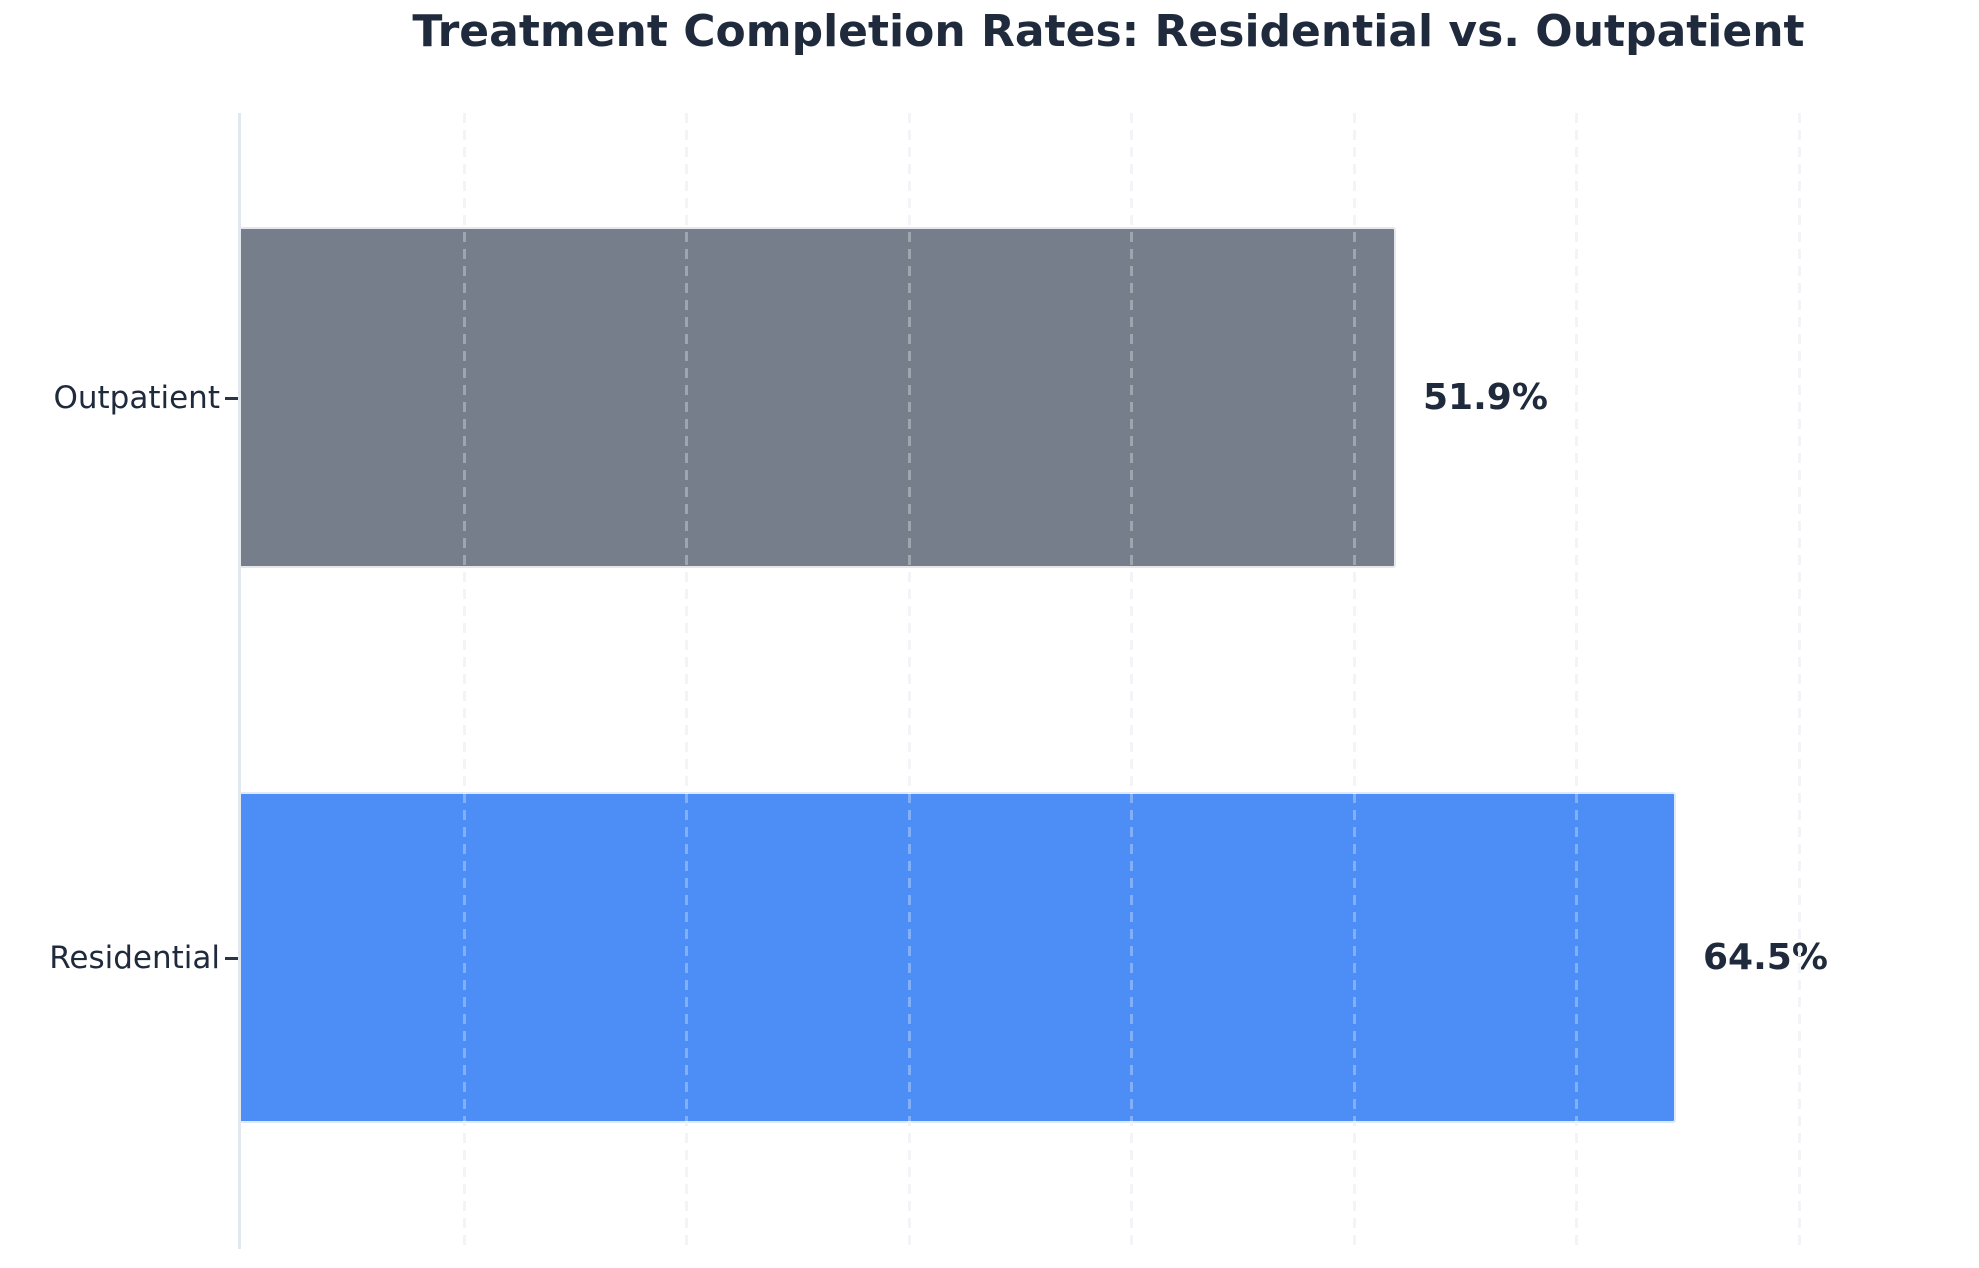 The height and width of the screenshot is (1268, 1979). Describe the element at coordinates (1485, 397) in the screenshot. I see `value-label-outpatient: 51.9%` at that location.